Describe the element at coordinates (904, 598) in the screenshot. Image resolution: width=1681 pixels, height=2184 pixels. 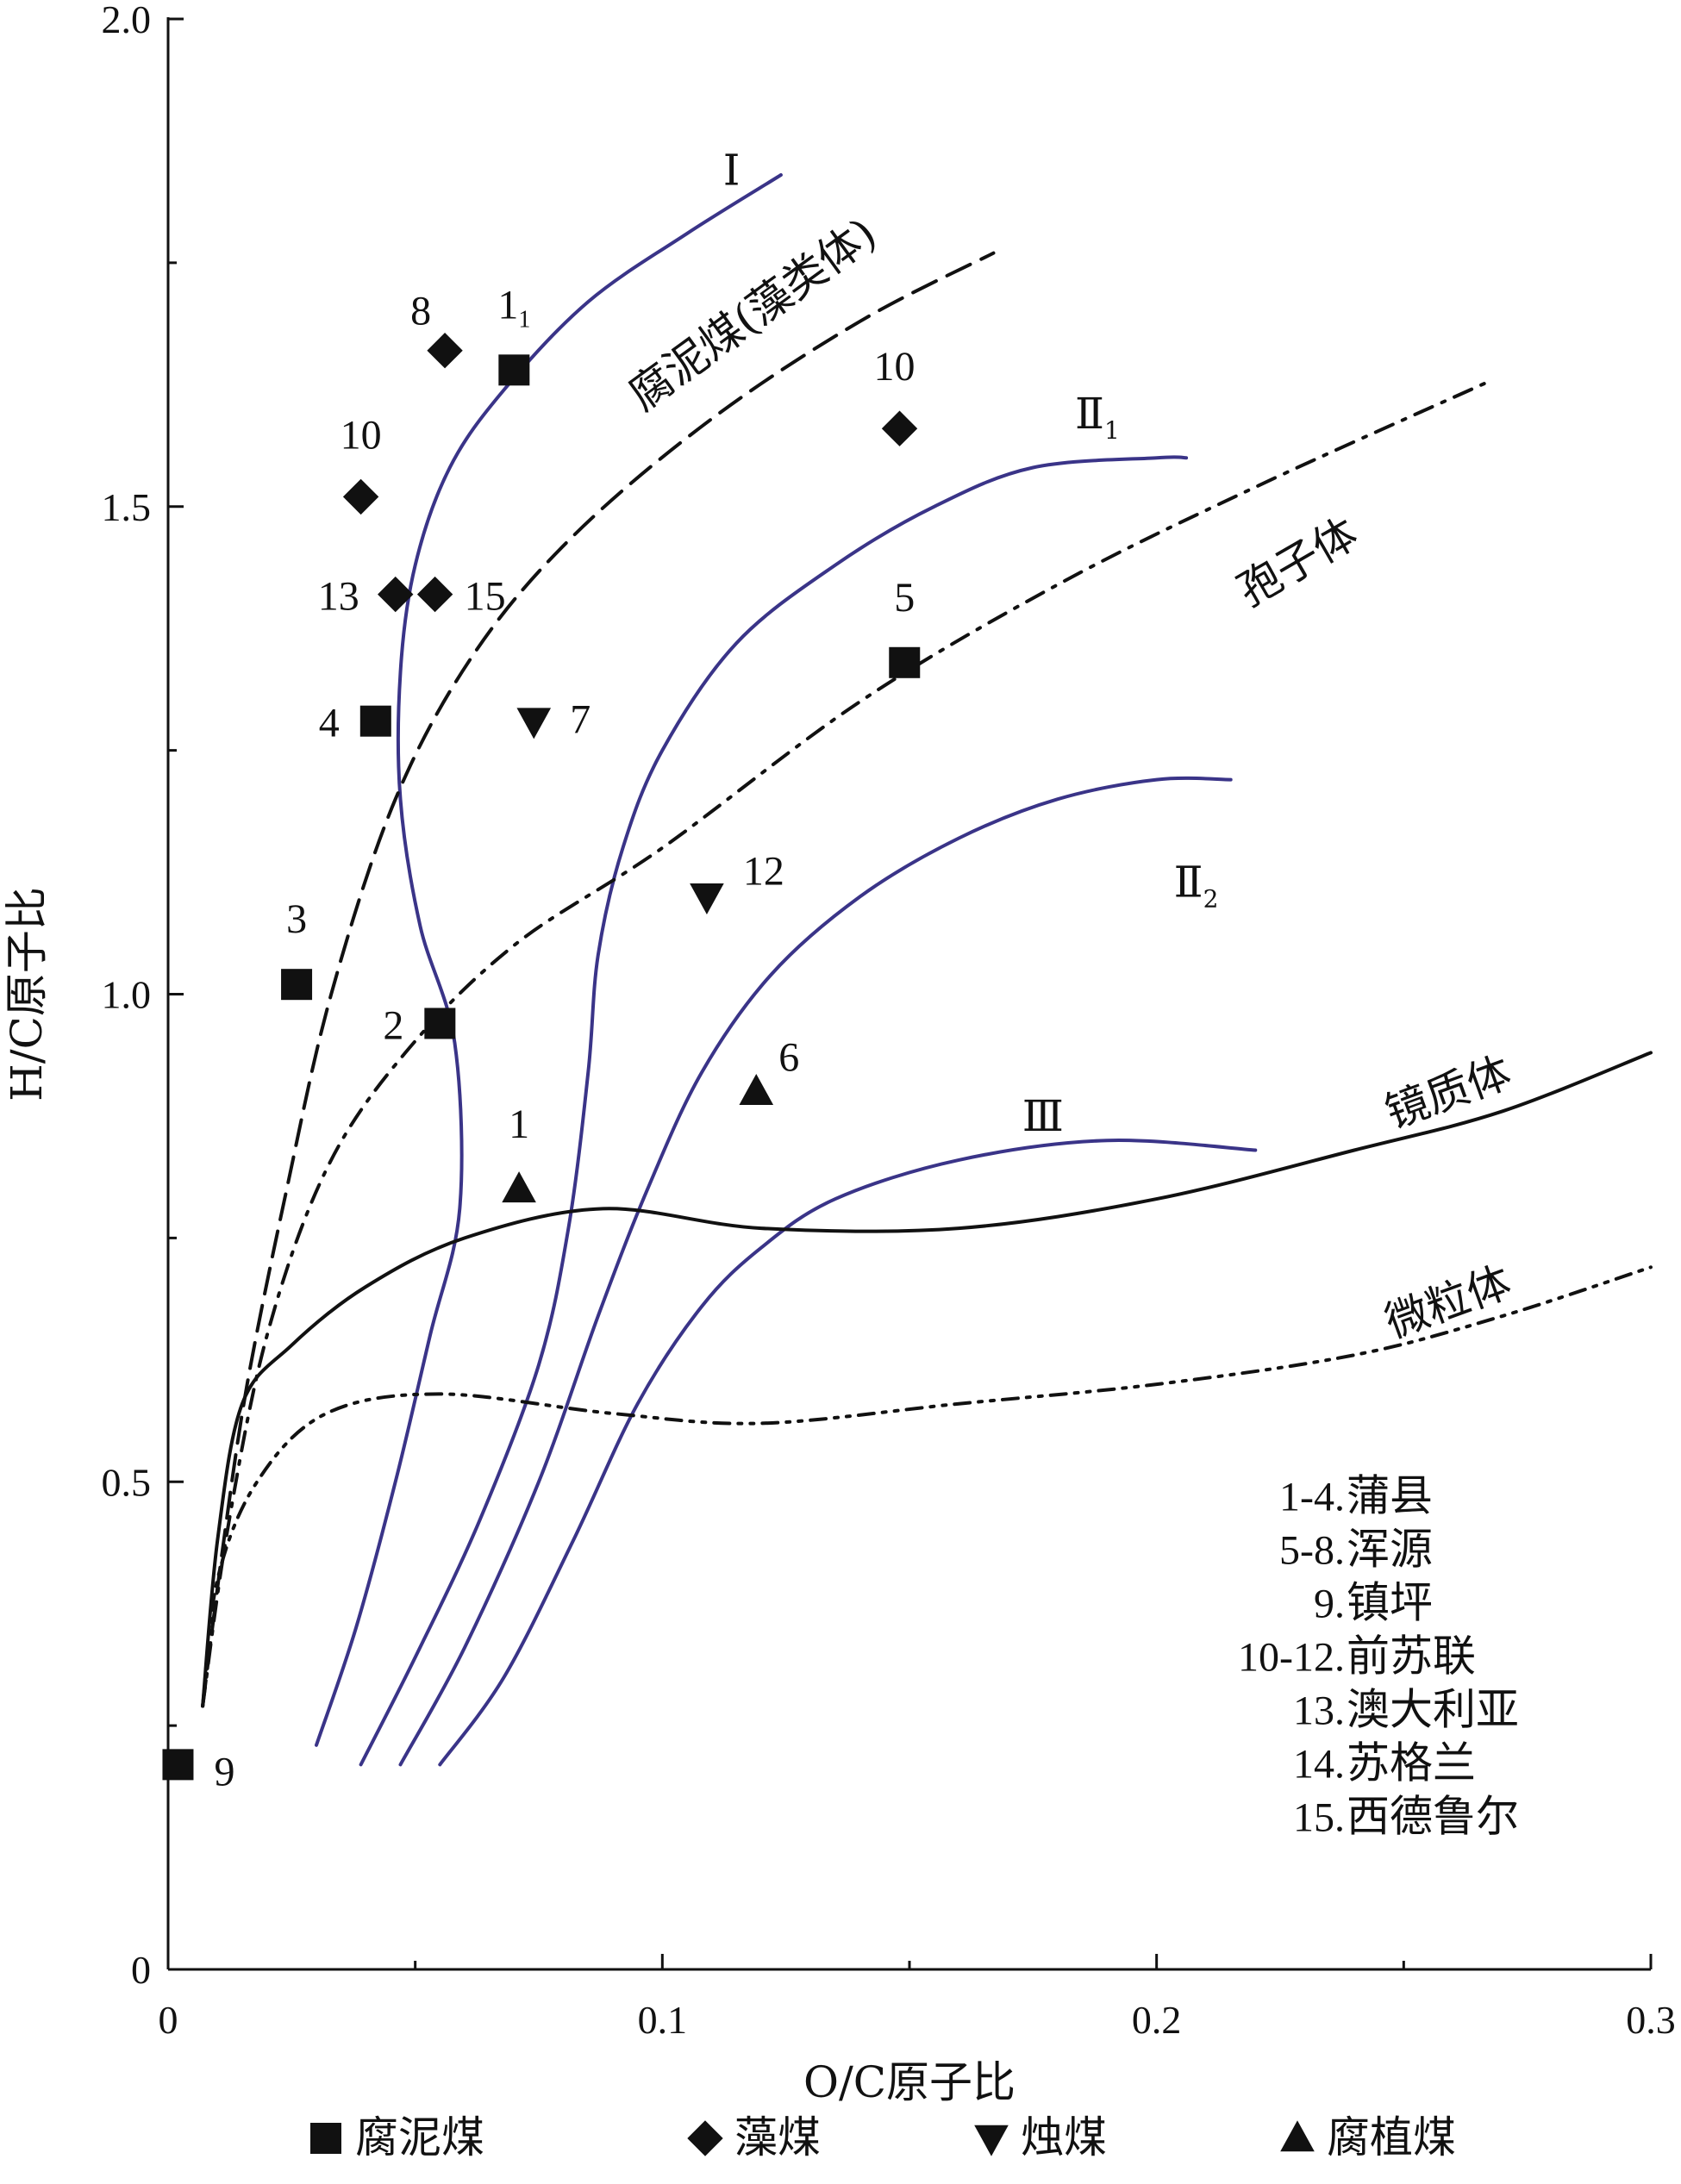
I see `point-label: 5` at that location.